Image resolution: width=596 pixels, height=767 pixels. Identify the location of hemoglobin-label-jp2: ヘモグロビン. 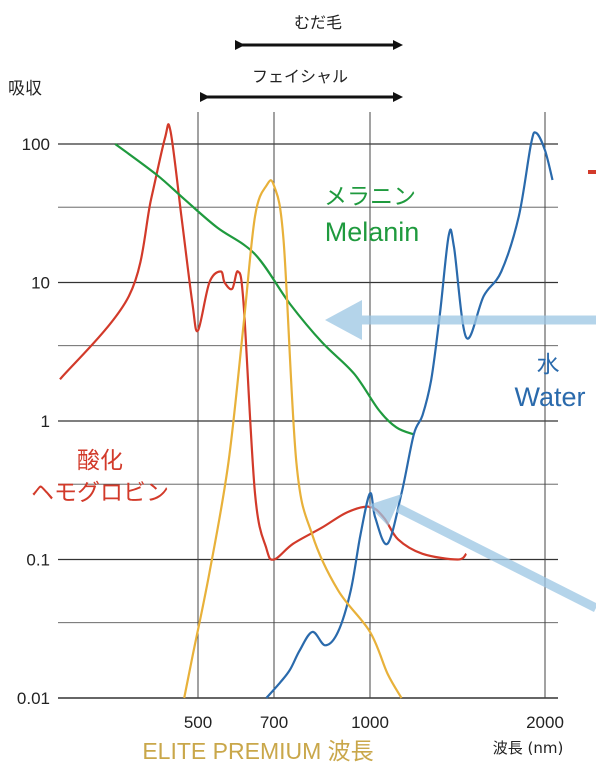
(100, 493).